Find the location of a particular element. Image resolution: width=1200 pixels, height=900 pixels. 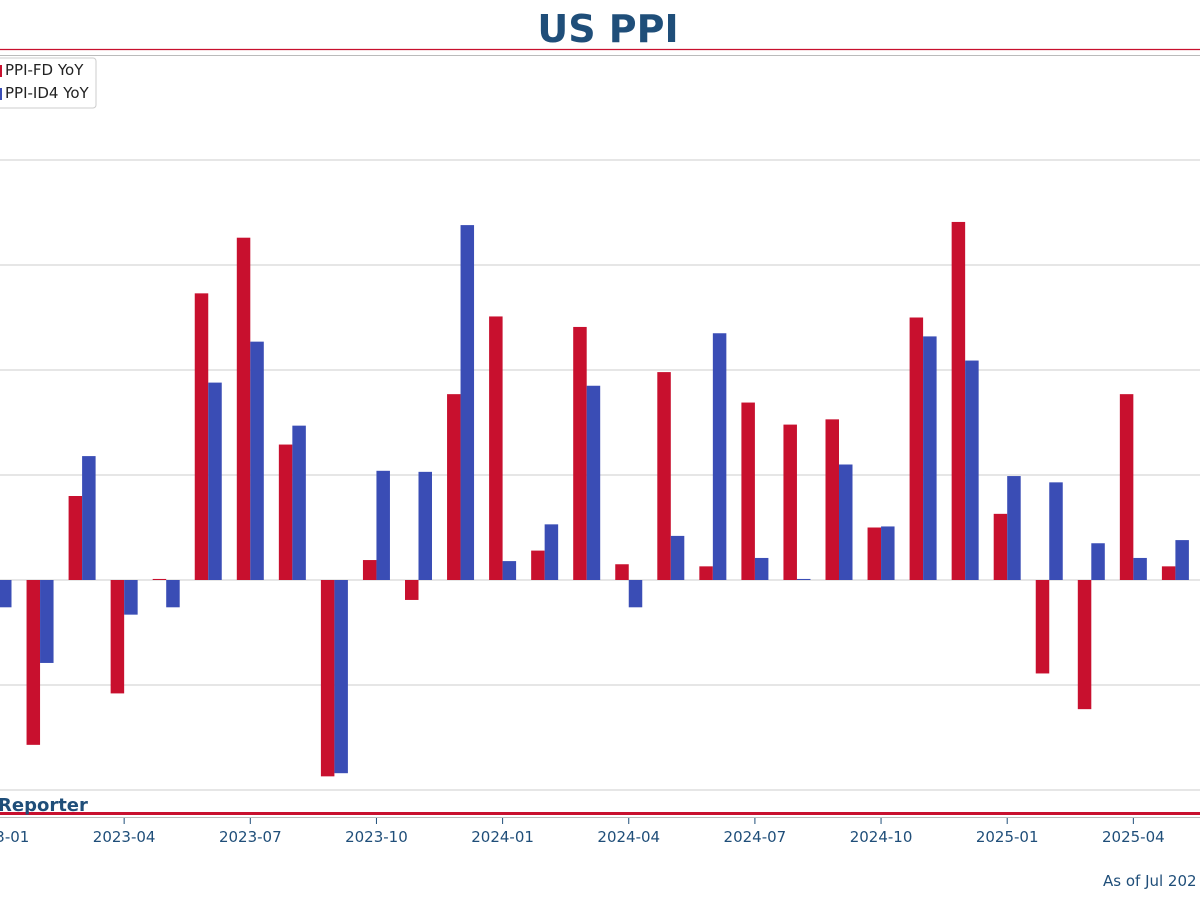

x-tick-label: 2024-01 is located at coordinates (502, 837).